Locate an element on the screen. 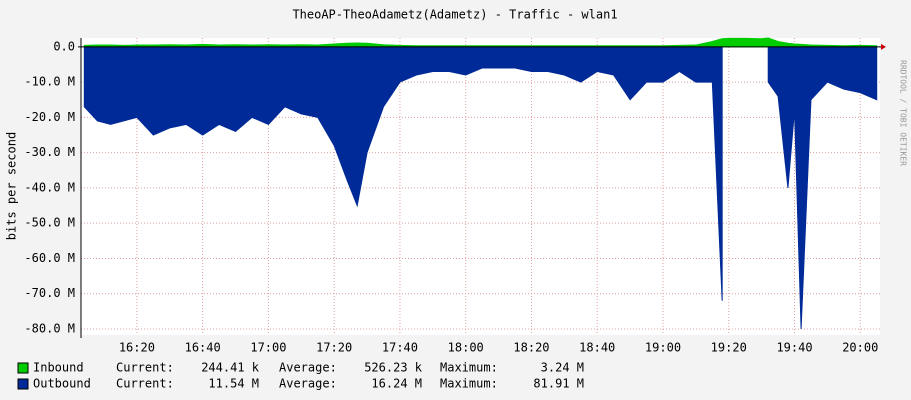 The image size is (911, 400). x-tick-label: 20:00 is located at coordinates (860, 348).